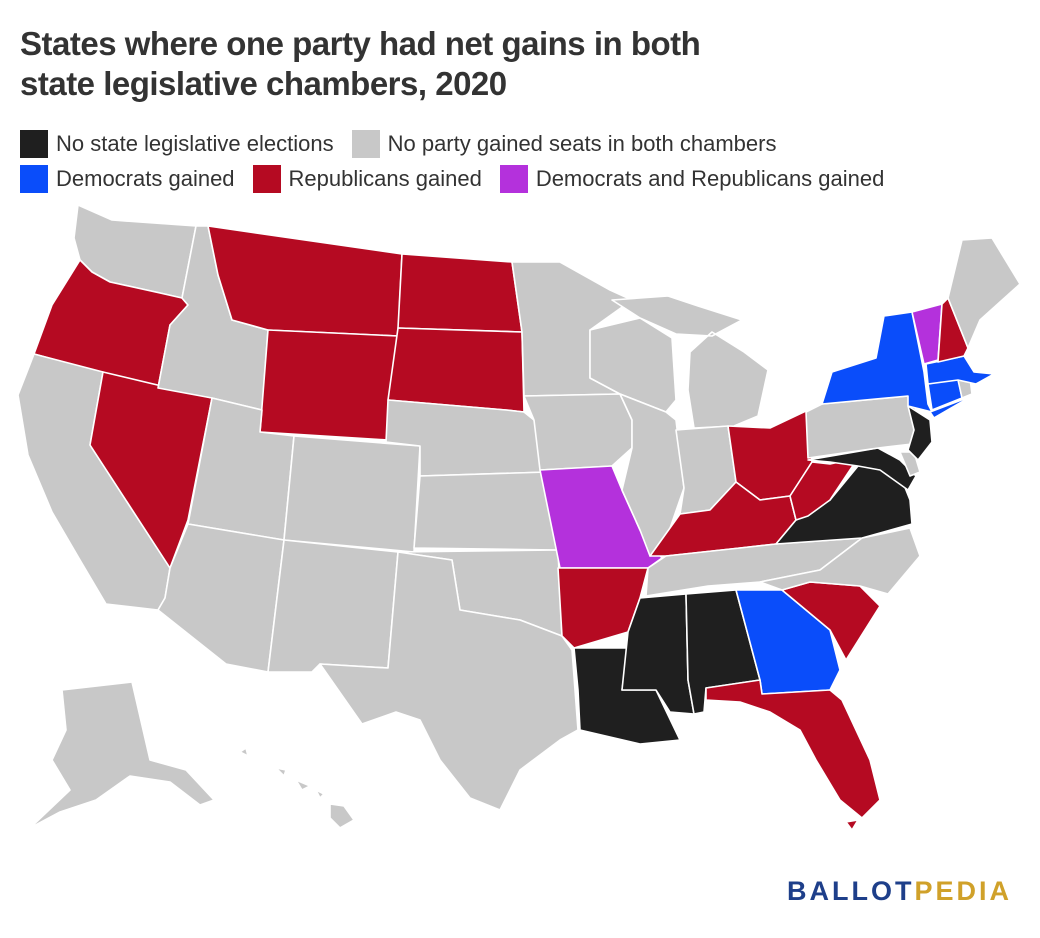 This screenshot has width=1040, height=938. What do you see at coordinates (122, 755) in the screenshot?
I see `state-AK` at bounding box center [122, 755].